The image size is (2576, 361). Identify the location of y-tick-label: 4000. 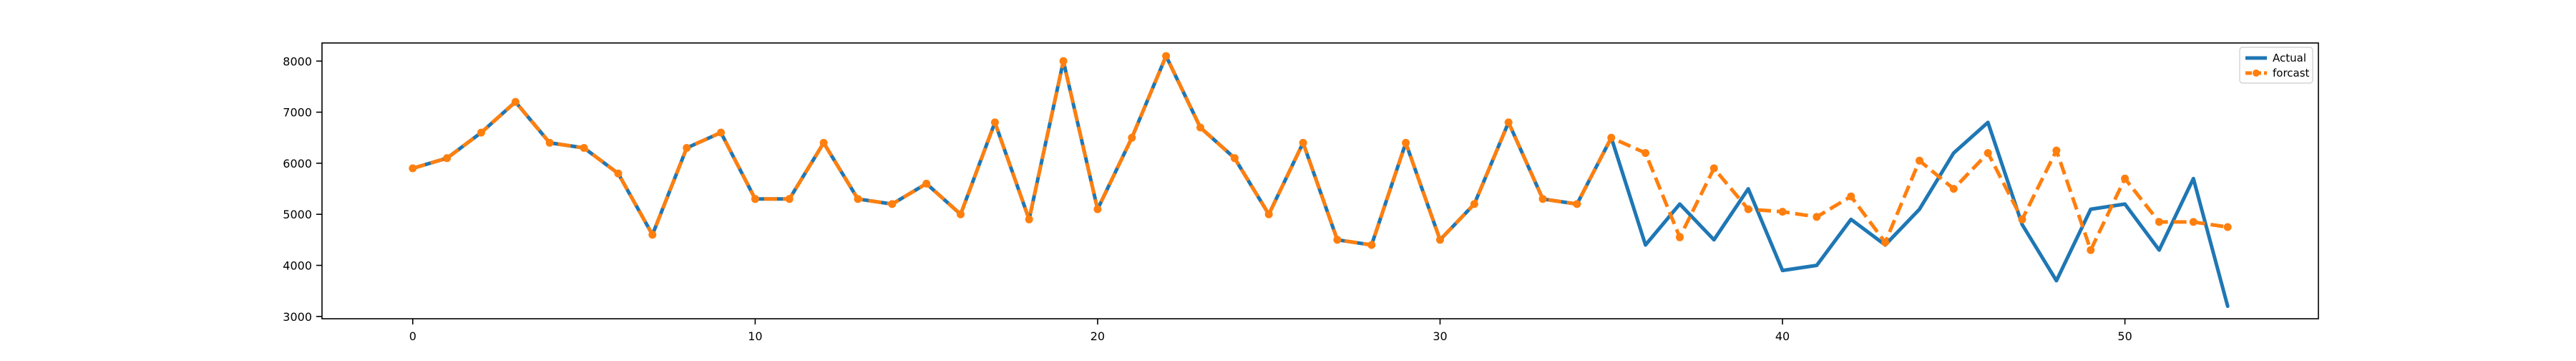
(297, 265).